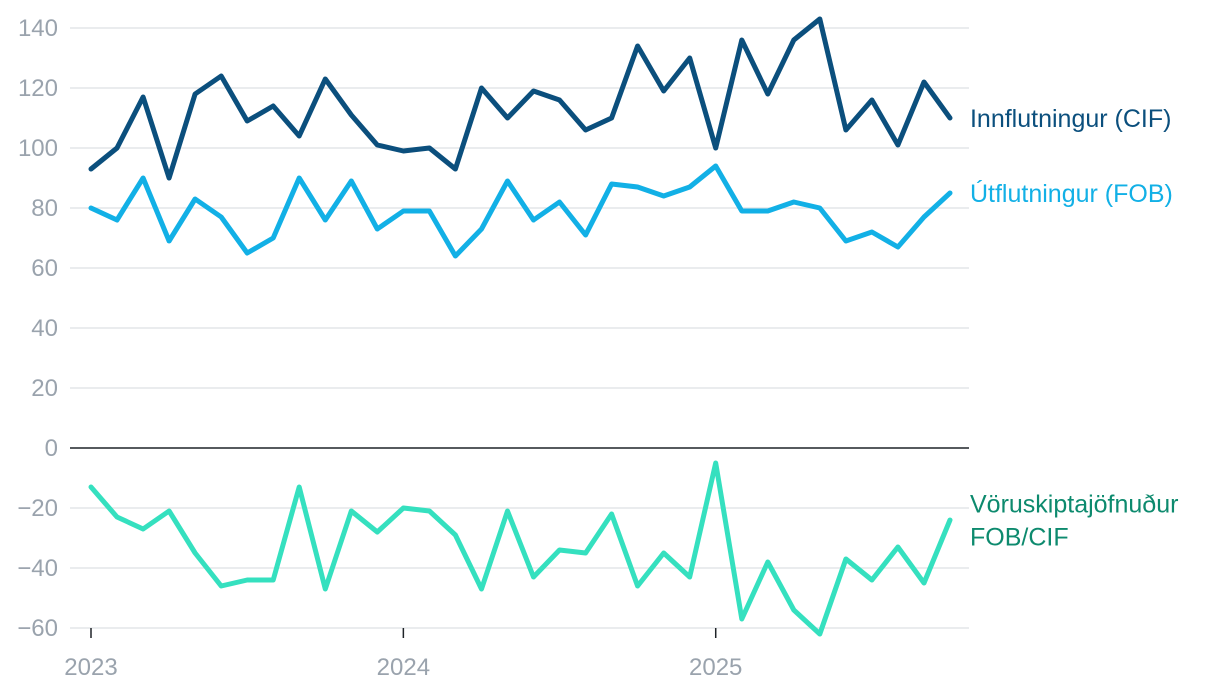 This screenshot has height=694, width=1220. What do you see at coordinates (37, 568) in the screenshot?
I see `y-tick-label: −40` at bounding box center [37, 568].